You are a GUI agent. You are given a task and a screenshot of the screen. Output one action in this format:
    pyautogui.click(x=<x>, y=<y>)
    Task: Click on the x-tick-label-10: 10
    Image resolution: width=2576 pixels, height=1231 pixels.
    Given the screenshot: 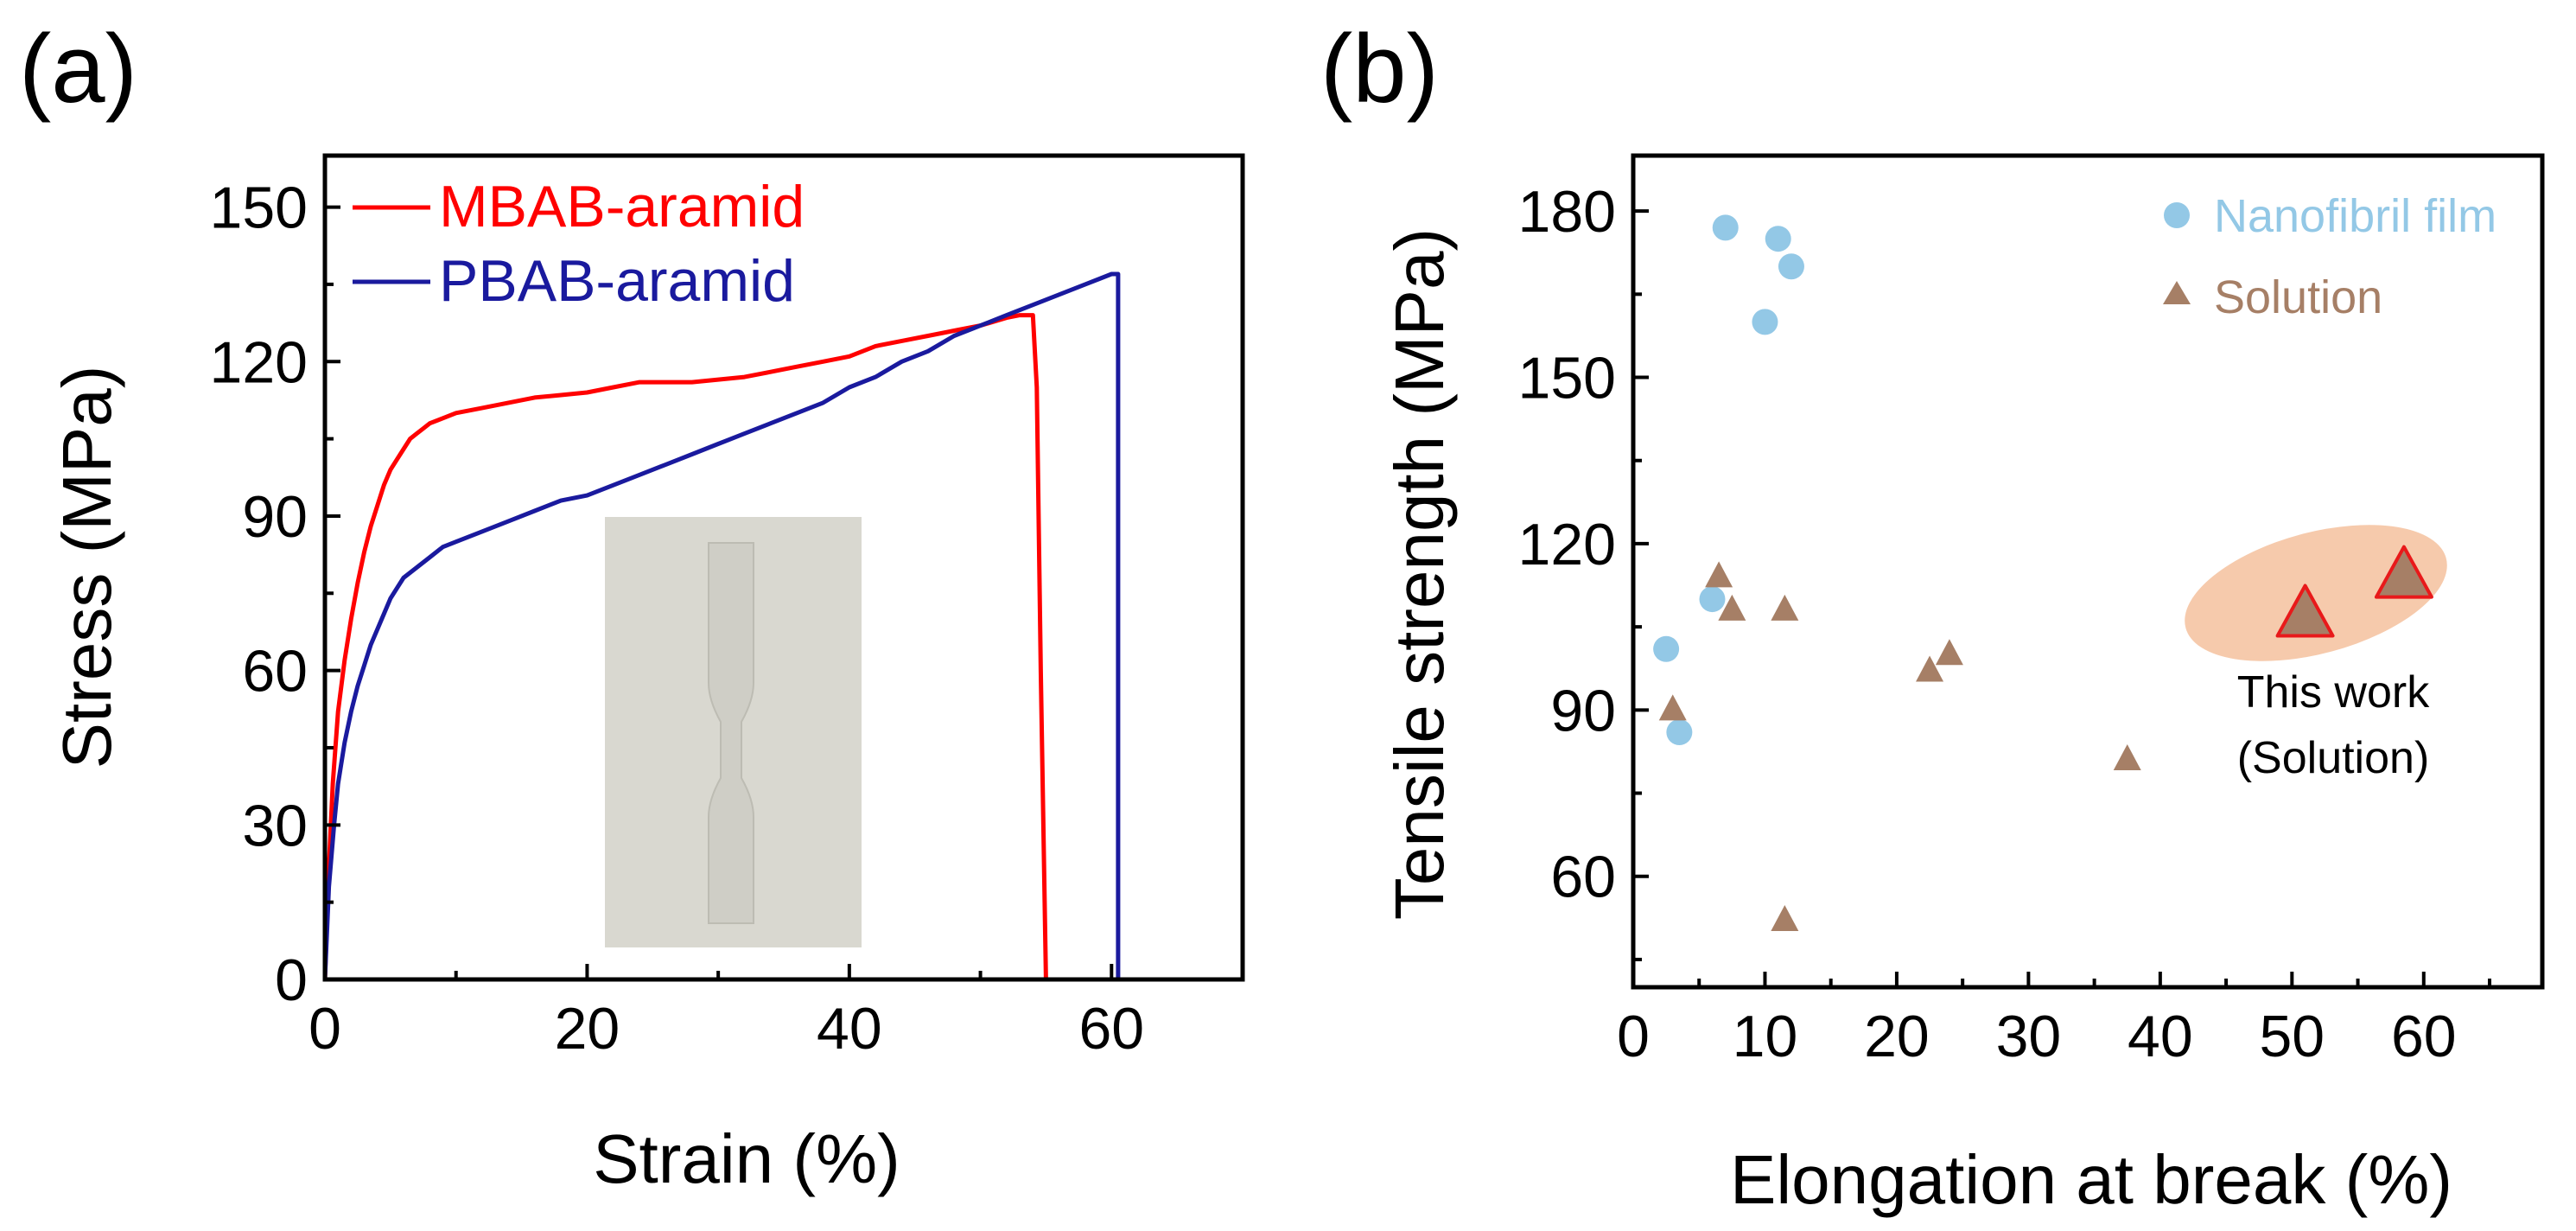 What is the action you would take?
    pyautogui.click(x=1766, y=1036)
    